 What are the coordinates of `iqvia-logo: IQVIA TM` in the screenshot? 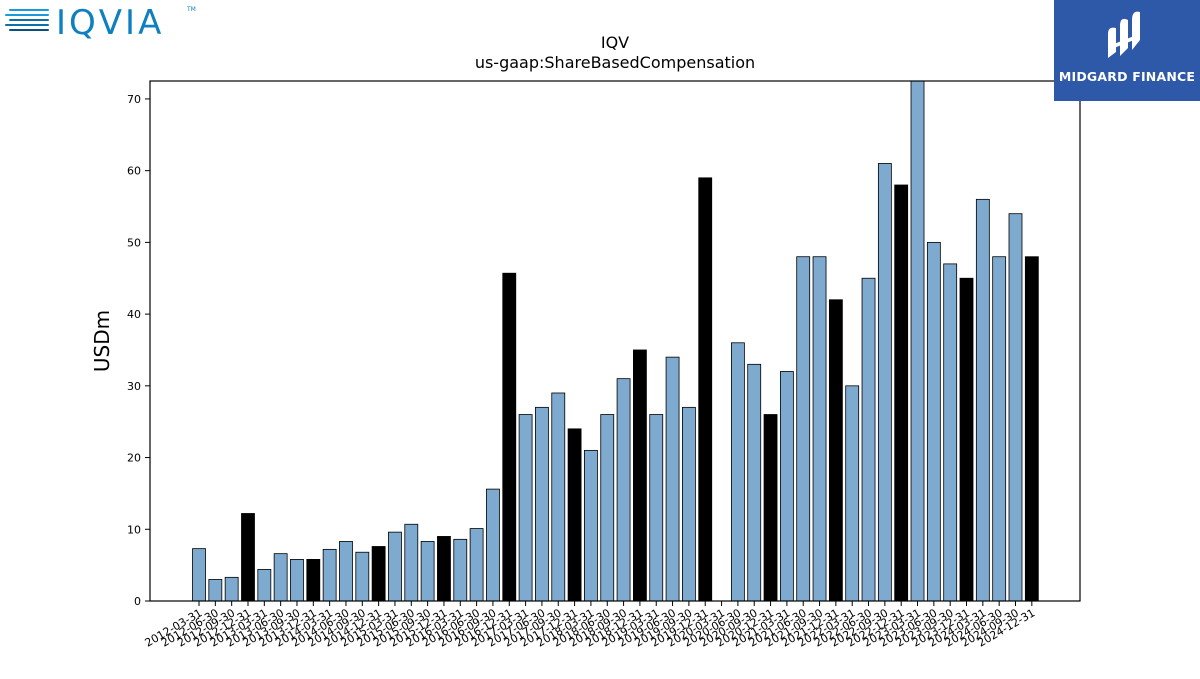 It's located at (104, 24).